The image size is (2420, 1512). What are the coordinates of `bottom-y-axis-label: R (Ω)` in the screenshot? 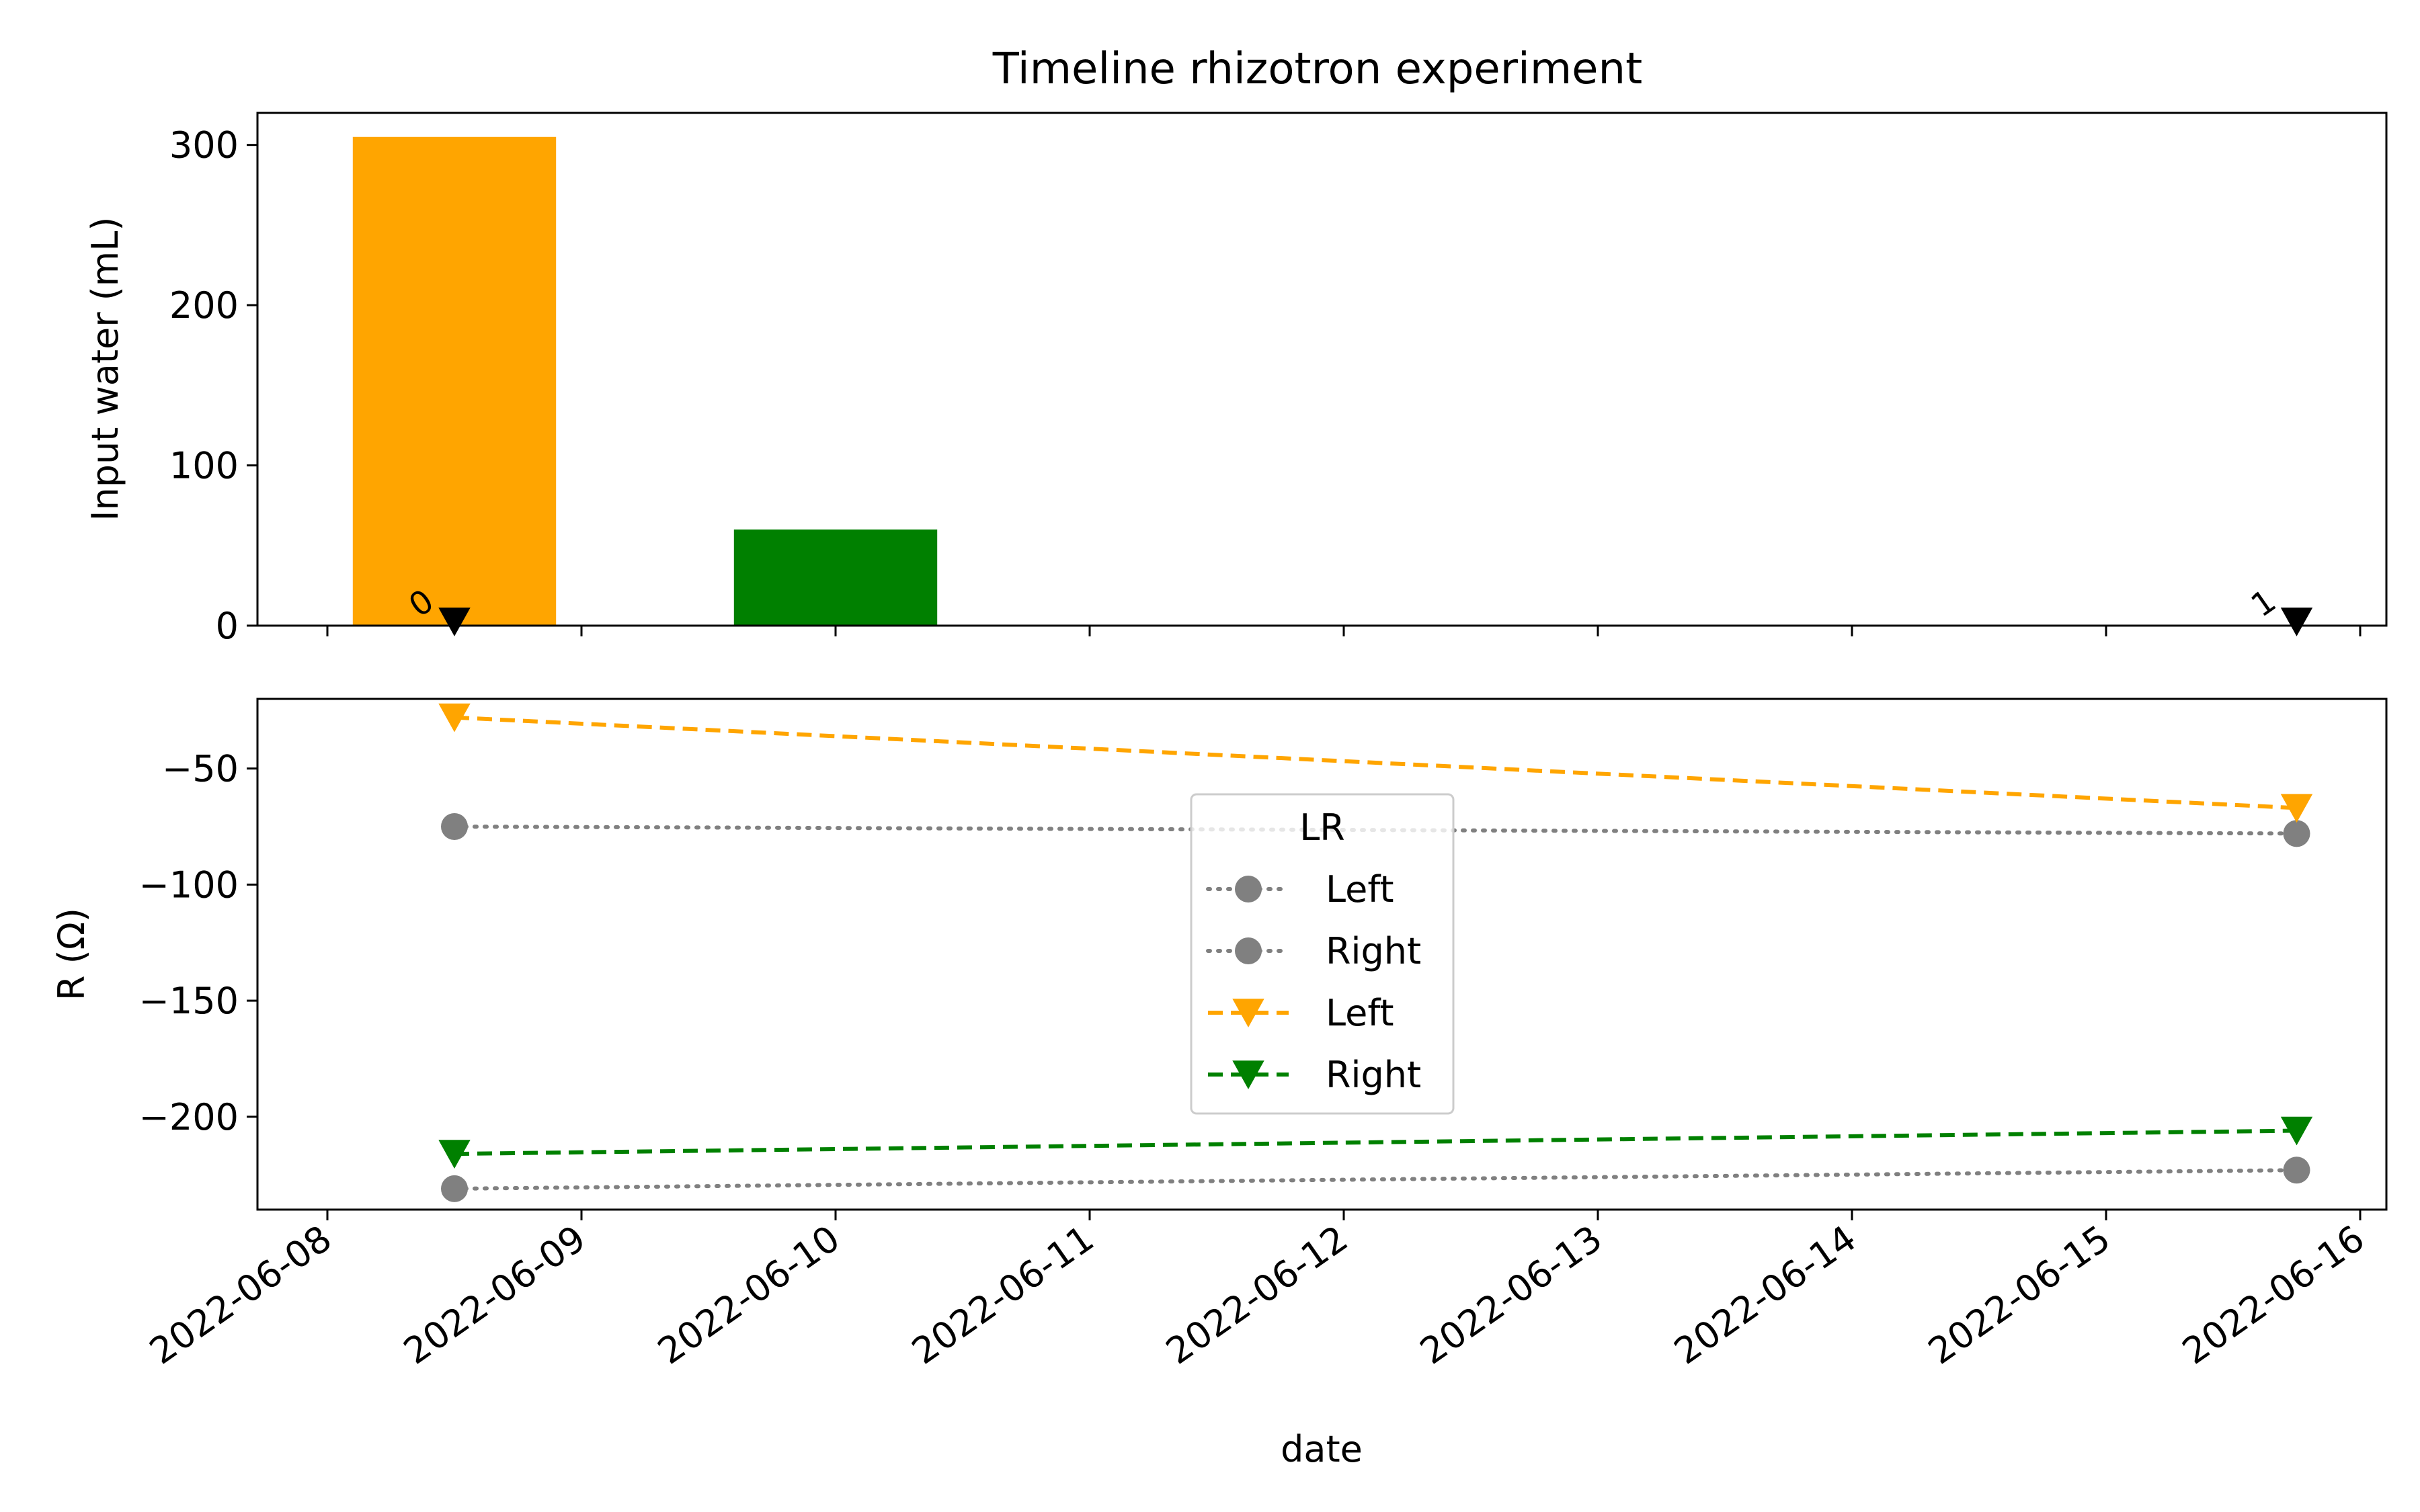 It's located at (71, 955).